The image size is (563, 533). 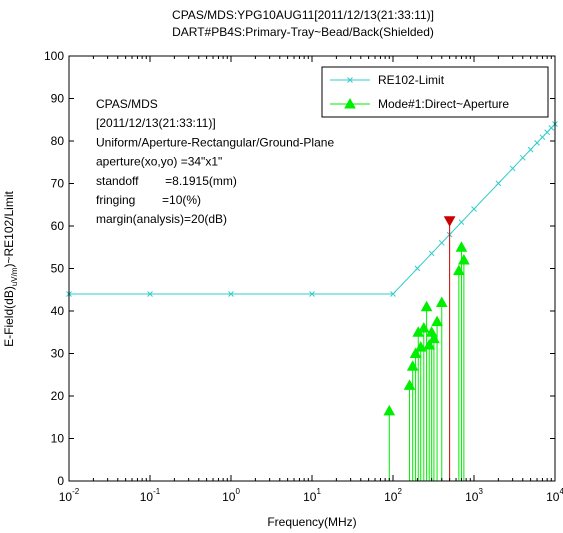 I want to click on x-tick-label: 10¹, so click(x=312, y=495).